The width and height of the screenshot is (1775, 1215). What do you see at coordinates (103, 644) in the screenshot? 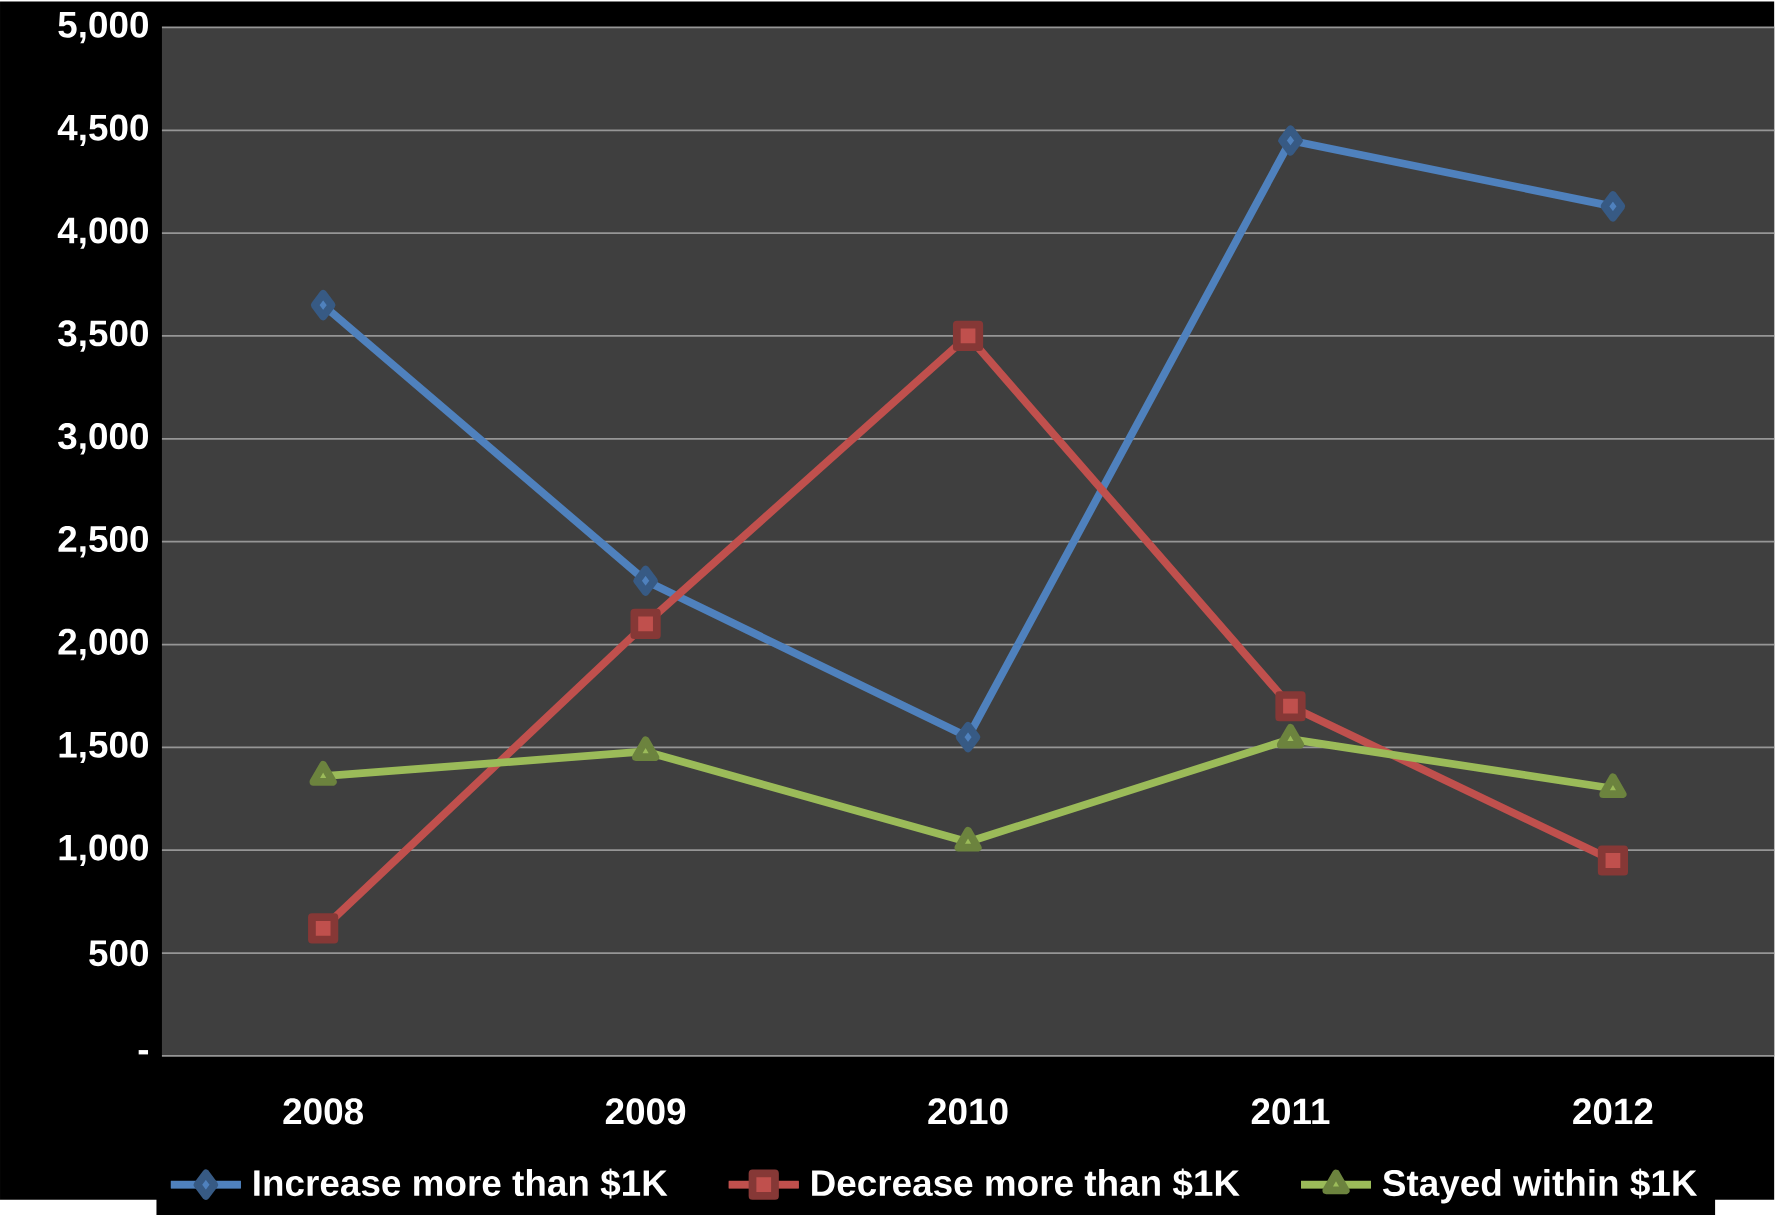
I see `y-tick-label: 2,000` at bounding box center [103, 644].